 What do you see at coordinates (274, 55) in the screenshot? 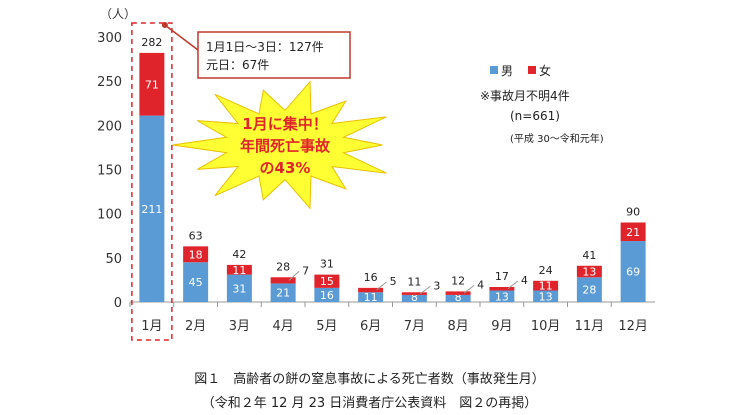
I see `callout-box` at bounding box center [274, 55].